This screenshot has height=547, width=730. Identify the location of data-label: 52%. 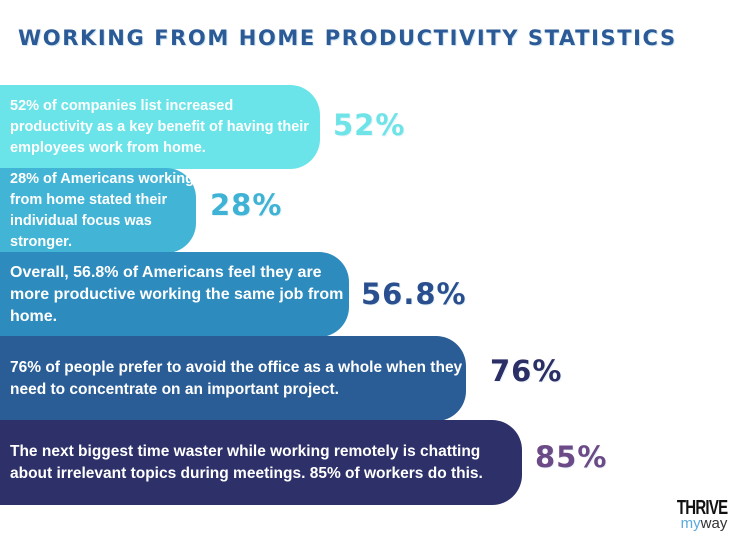
(369, 125).